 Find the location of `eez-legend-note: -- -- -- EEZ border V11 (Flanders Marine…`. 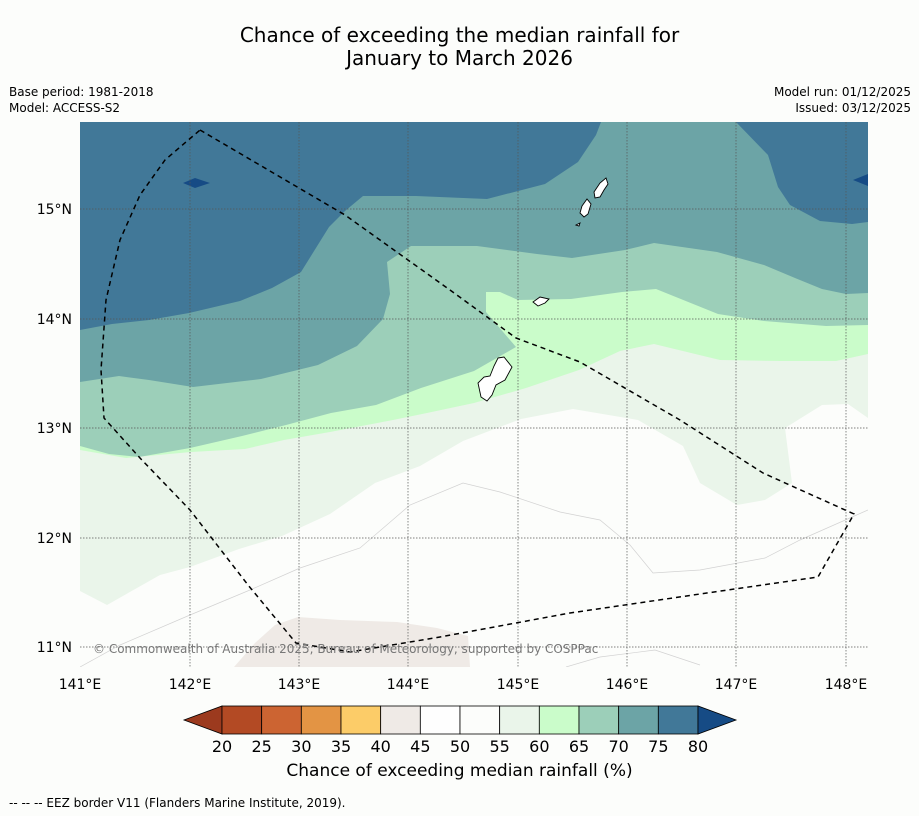

eez-legend-note: -- -- -- EEZ border V11 (Flanders Marine… is located at coordinates (177, 803).